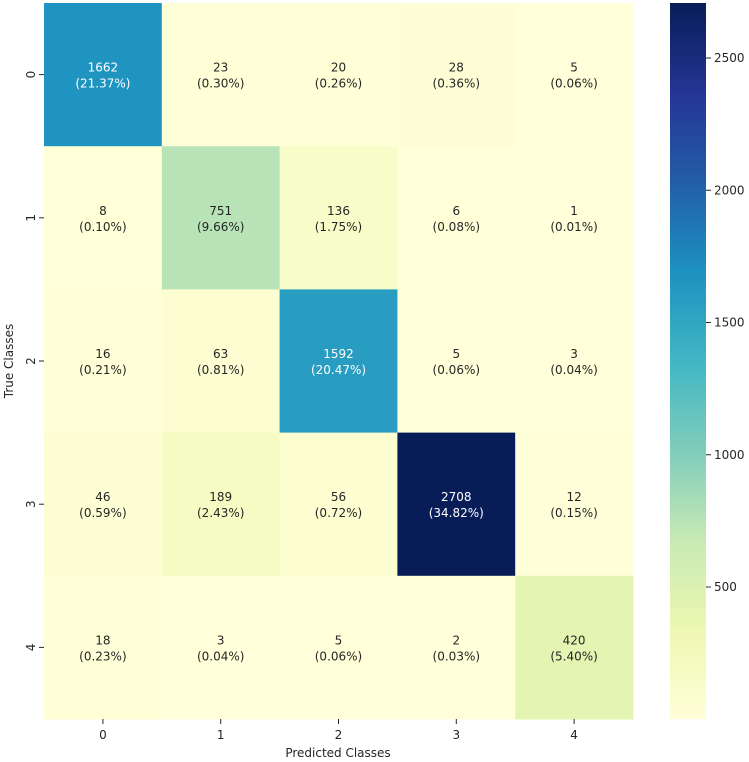 This screenshot has height=762, width=749. Describe the element at coordinates (220, 84) in the screenshot. I see `cell-percent-label: (0.30%)` at that location.